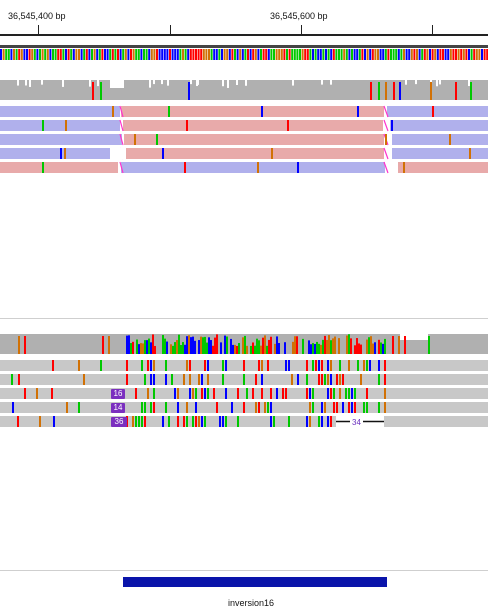 The height and width of the screenshot is (610, 488). Describe the element at coordinates (244, 394) in the screenshot. I see `alignment-track-bottom` at that location.